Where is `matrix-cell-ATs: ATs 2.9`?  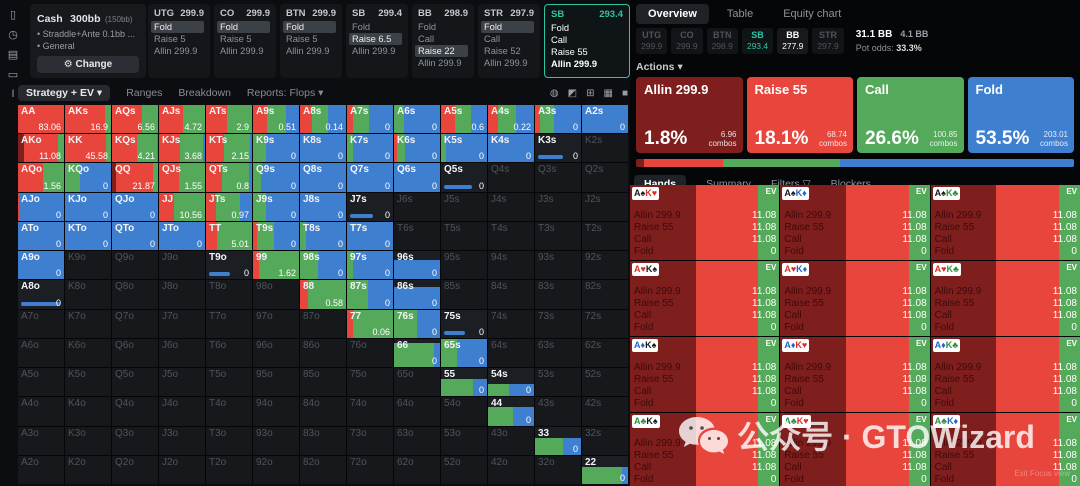
matrix-cell-ATs: ATs 2.9 is located at coordinates (229, 119).